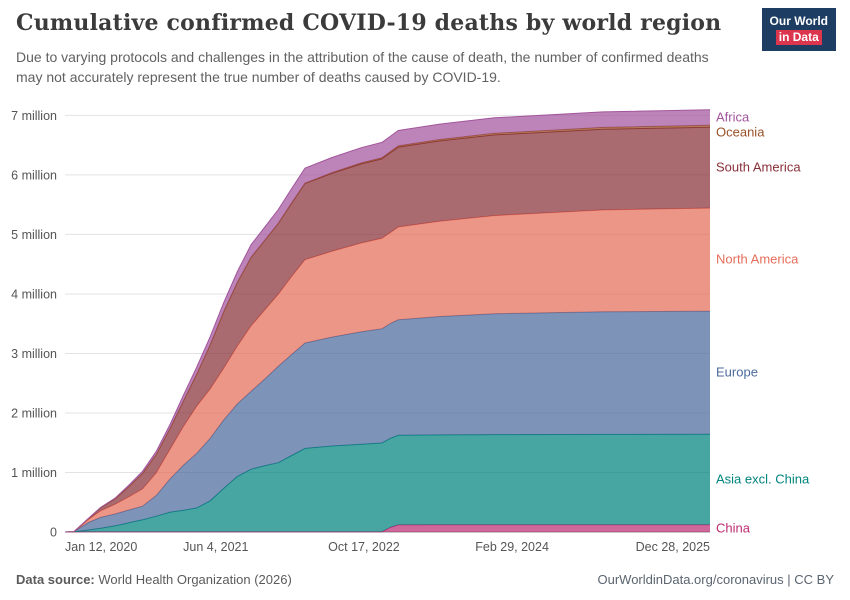 This screenshot has width=850, height=600. Describe the element at coordinates (34, 354) in the screenshot. I see `y-tick-label: 3 million` at that location.